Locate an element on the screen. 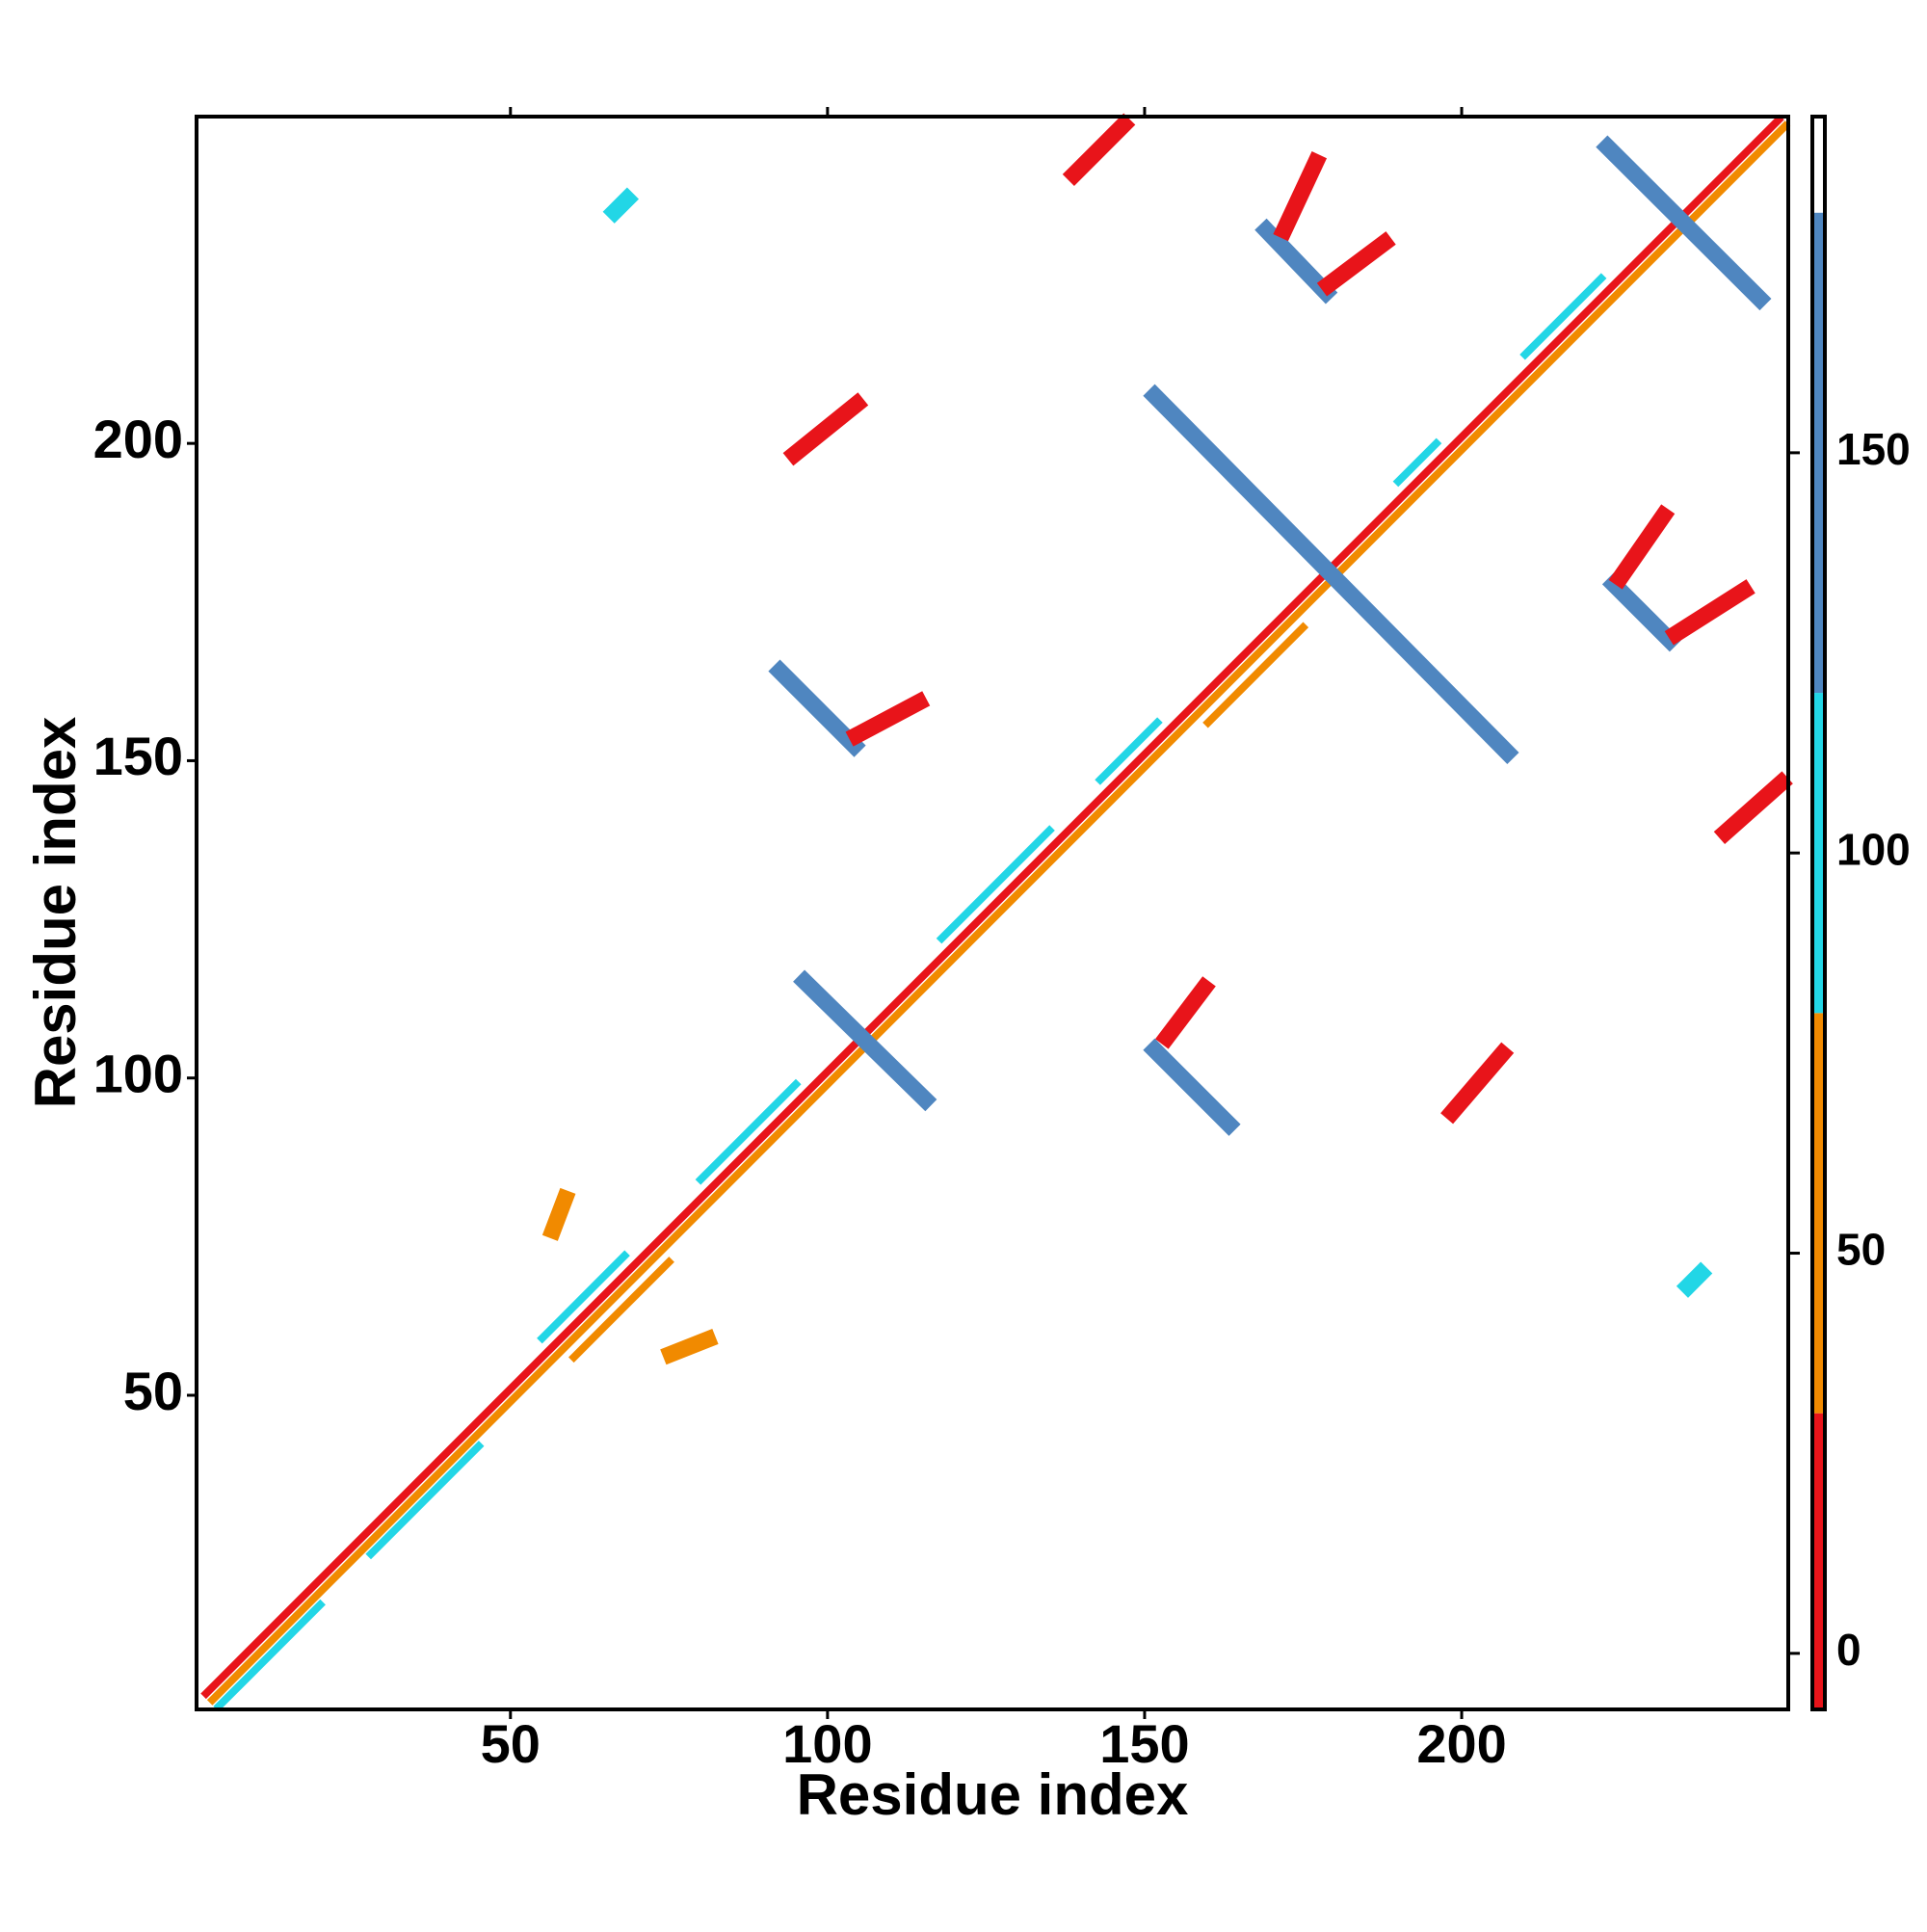  x-tick-label: 150 is located at coordinates (1144, 1743).